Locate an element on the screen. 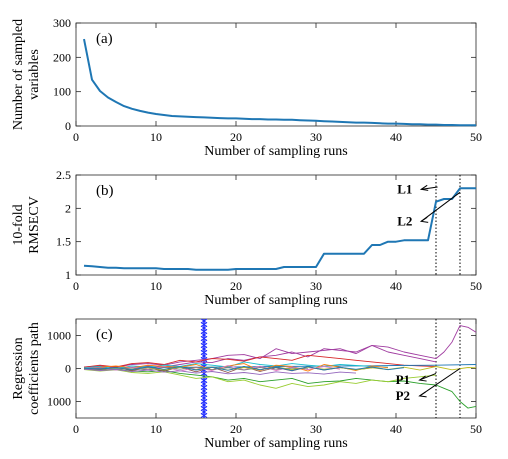 The height and width of the screenshot is (459, 508). y-axis-label: Regression is located at coordinates (18, 368).